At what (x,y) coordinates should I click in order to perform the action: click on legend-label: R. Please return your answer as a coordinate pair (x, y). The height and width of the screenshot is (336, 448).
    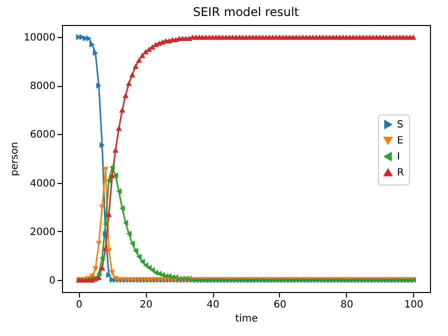
    Looking at the image, I should click on (400, 173).